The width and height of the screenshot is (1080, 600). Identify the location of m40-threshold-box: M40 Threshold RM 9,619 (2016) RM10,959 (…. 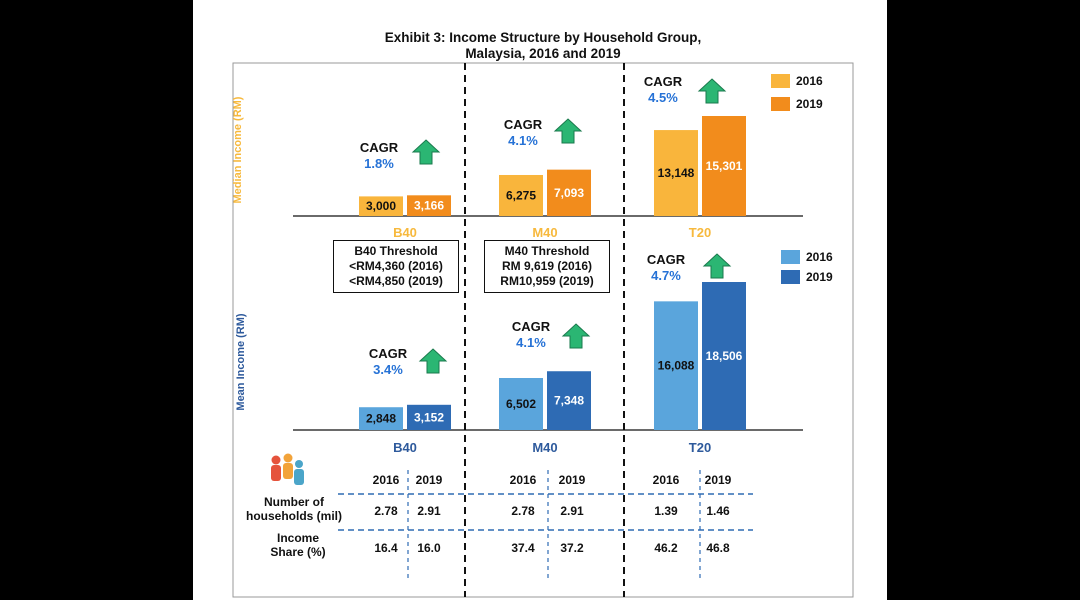
(547, 266).